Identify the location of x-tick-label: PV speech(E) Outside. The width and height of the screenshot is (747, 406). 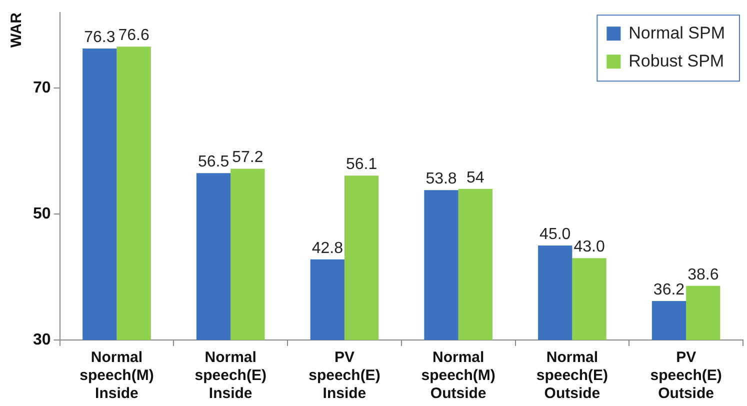
(686, 375).